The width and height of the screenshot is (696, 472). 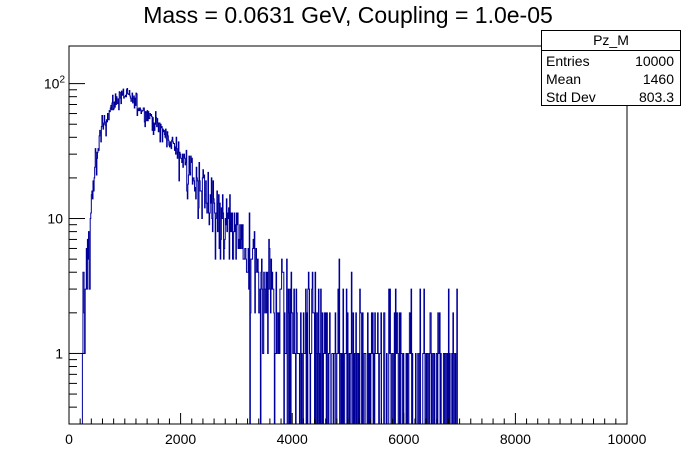 What do you see at coordinates (654, 61) in the screenshot?
I see `stats-entries-value: 10000` at bounding box center [654, 61].